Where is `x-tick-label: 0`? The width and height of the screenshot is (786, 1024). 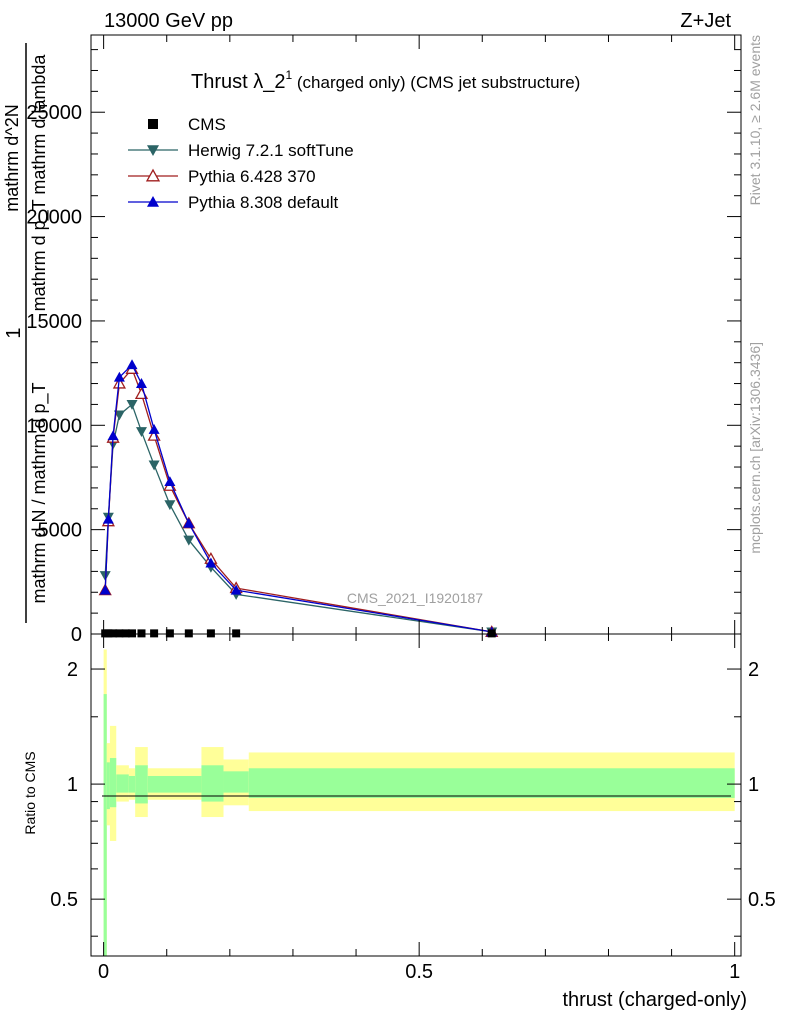
x-tick-label: 0 is located at coordinates (103, 972).